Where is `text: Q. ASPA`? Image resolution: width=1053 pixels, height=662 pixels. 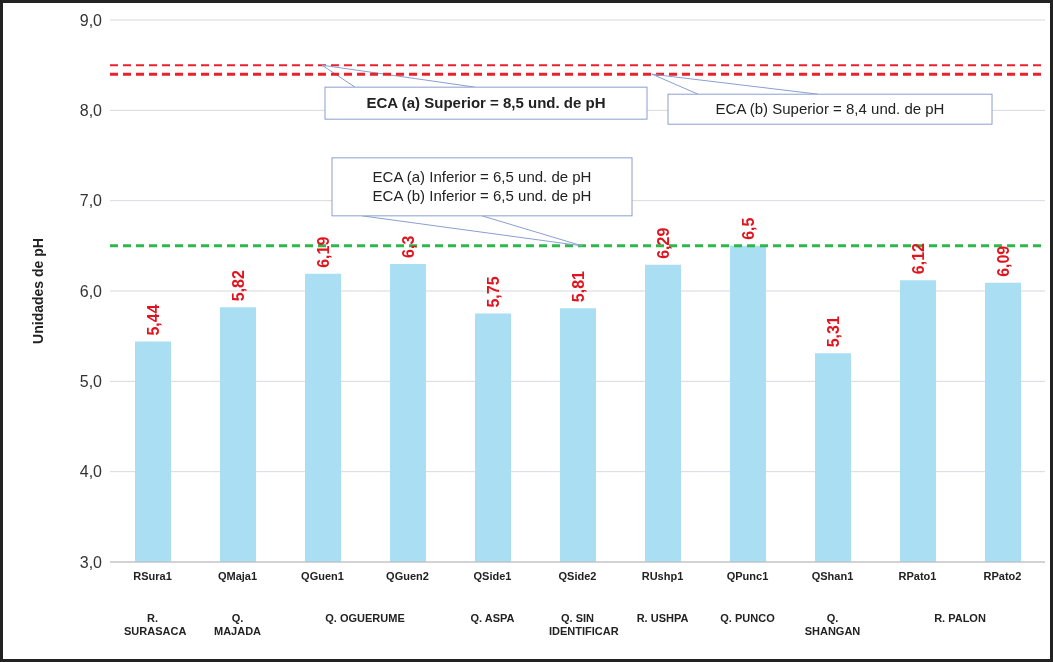 text: Q. ASPA is located at coordinates (492, 618).